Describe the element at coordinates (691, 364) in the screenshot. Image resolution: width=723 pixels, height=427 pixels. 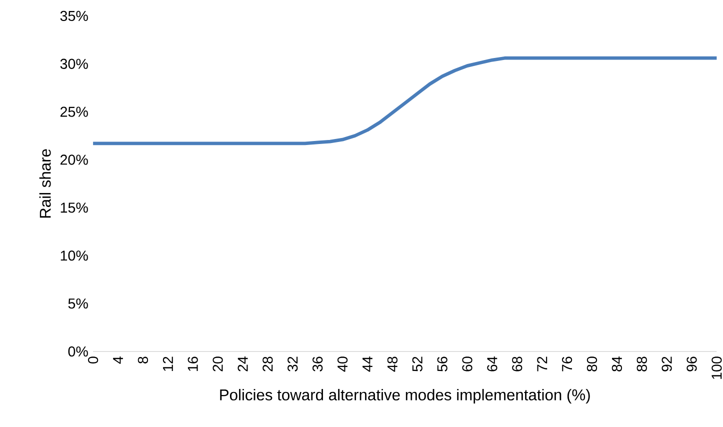
I see `x-tick-label: 96` at that location.